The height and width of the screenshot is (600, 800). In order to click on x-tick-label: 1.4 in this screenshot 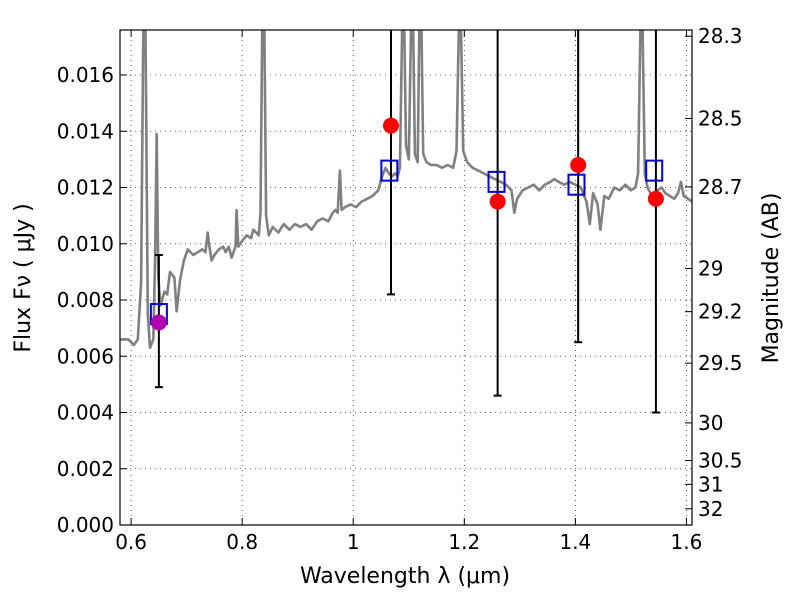, I will do `click(575, 542)`.